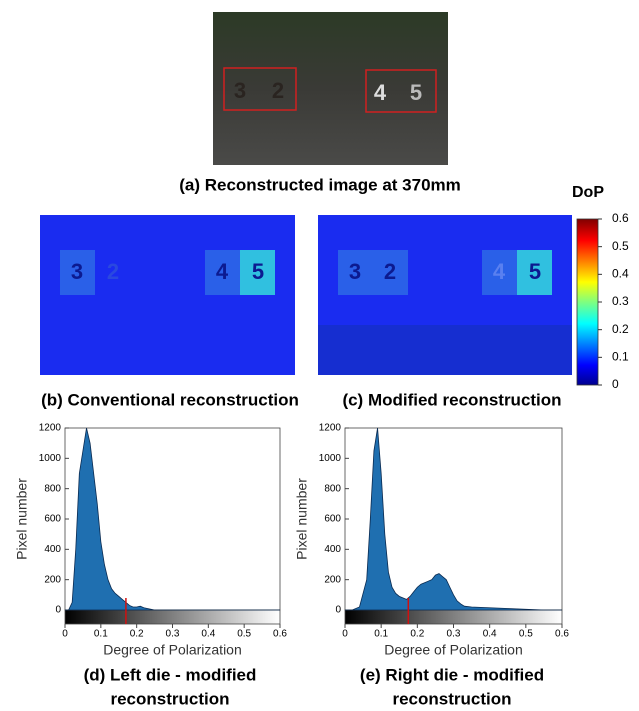 The image size is (639, 711). What do you see at coordinates (588, 192) in the screenshot?
I see `colorbar-label: DoP` at bounding box center [588, 192].